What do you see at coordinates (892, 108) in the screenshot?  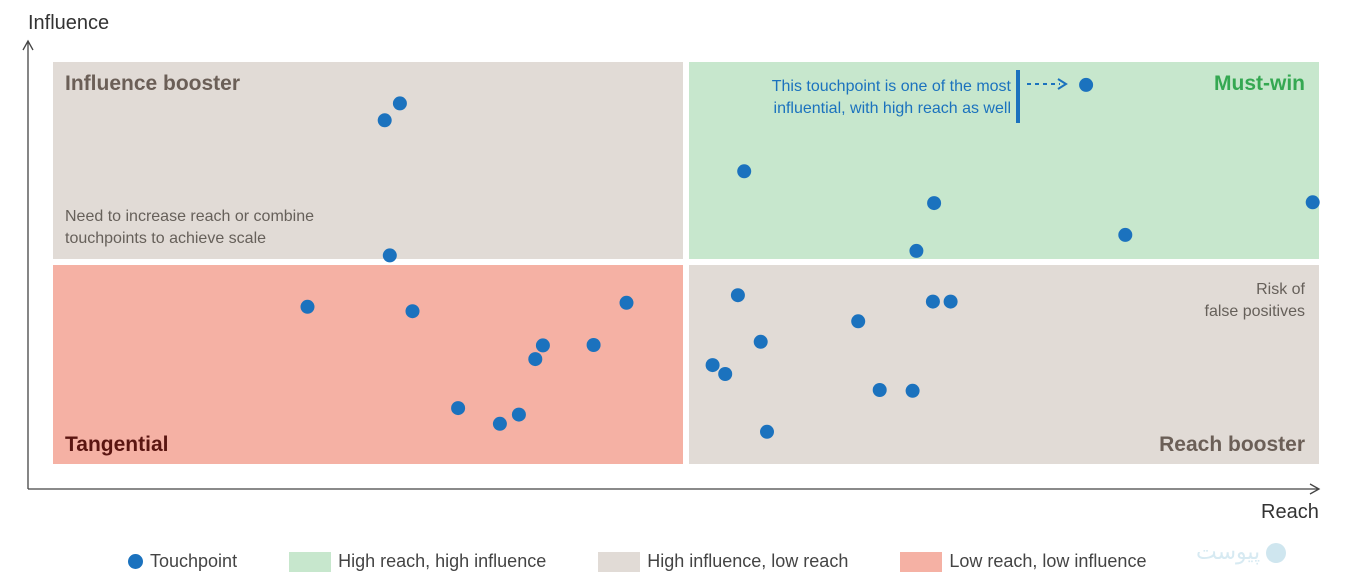 I see `annotation-line: influential, with high reach as well` at bounding box center [892, 108].